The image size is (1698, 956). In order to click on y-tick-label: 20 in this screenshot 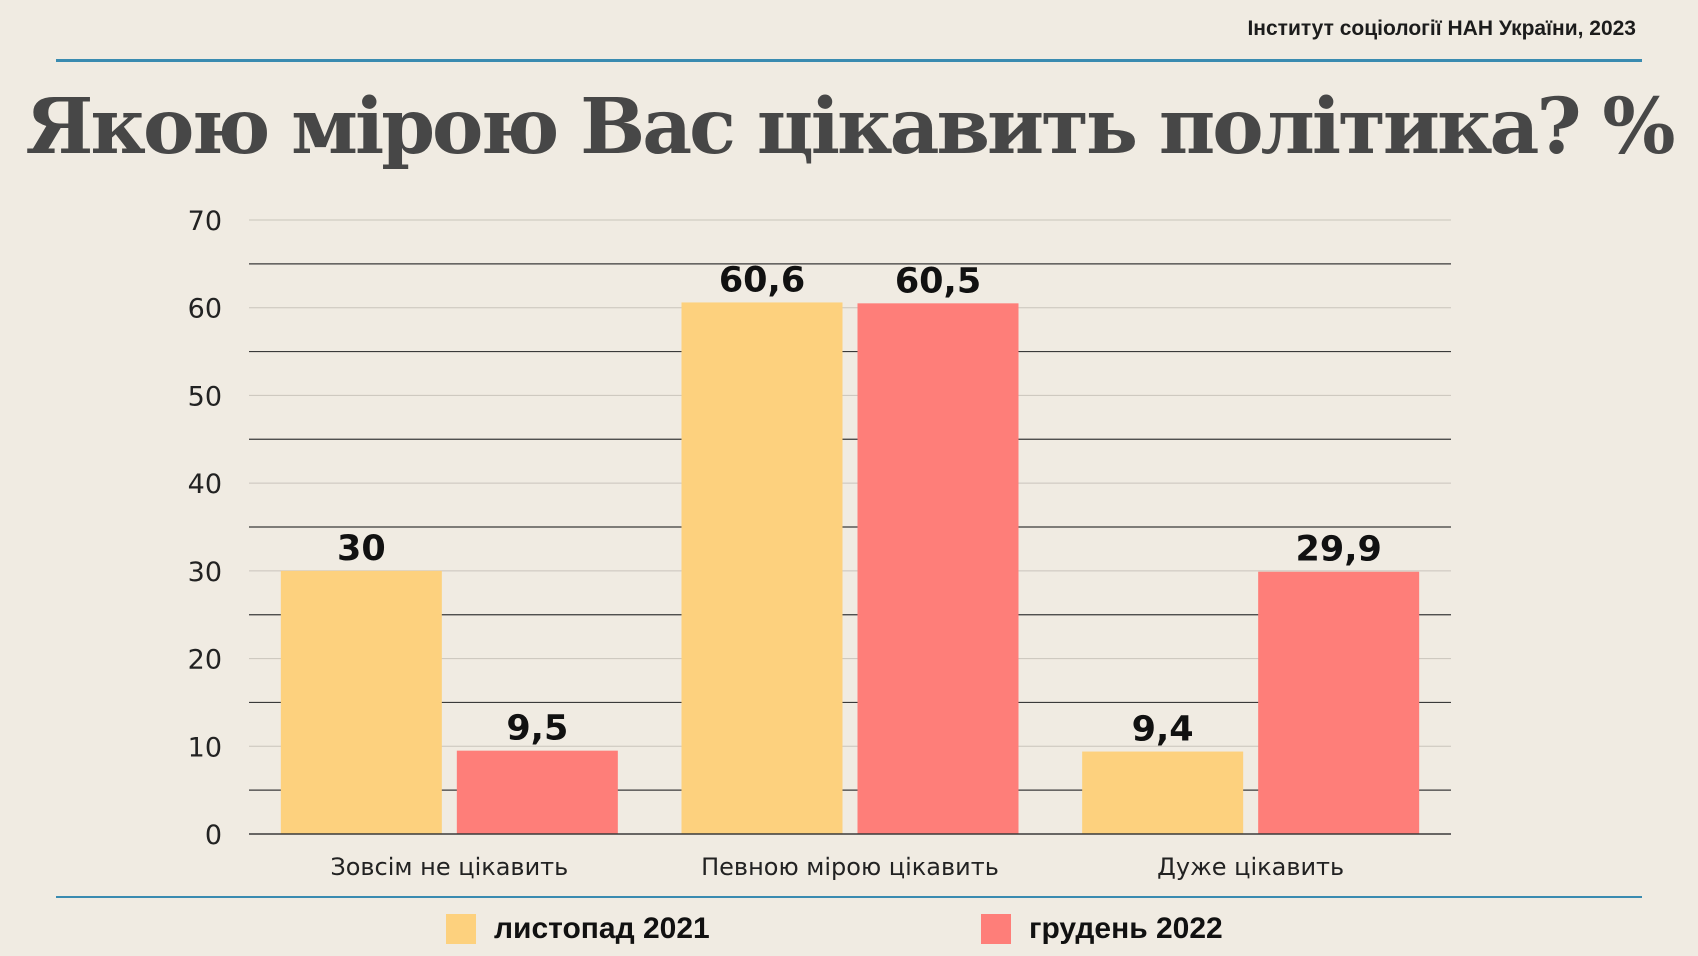, I will do `click(205, 660)`.